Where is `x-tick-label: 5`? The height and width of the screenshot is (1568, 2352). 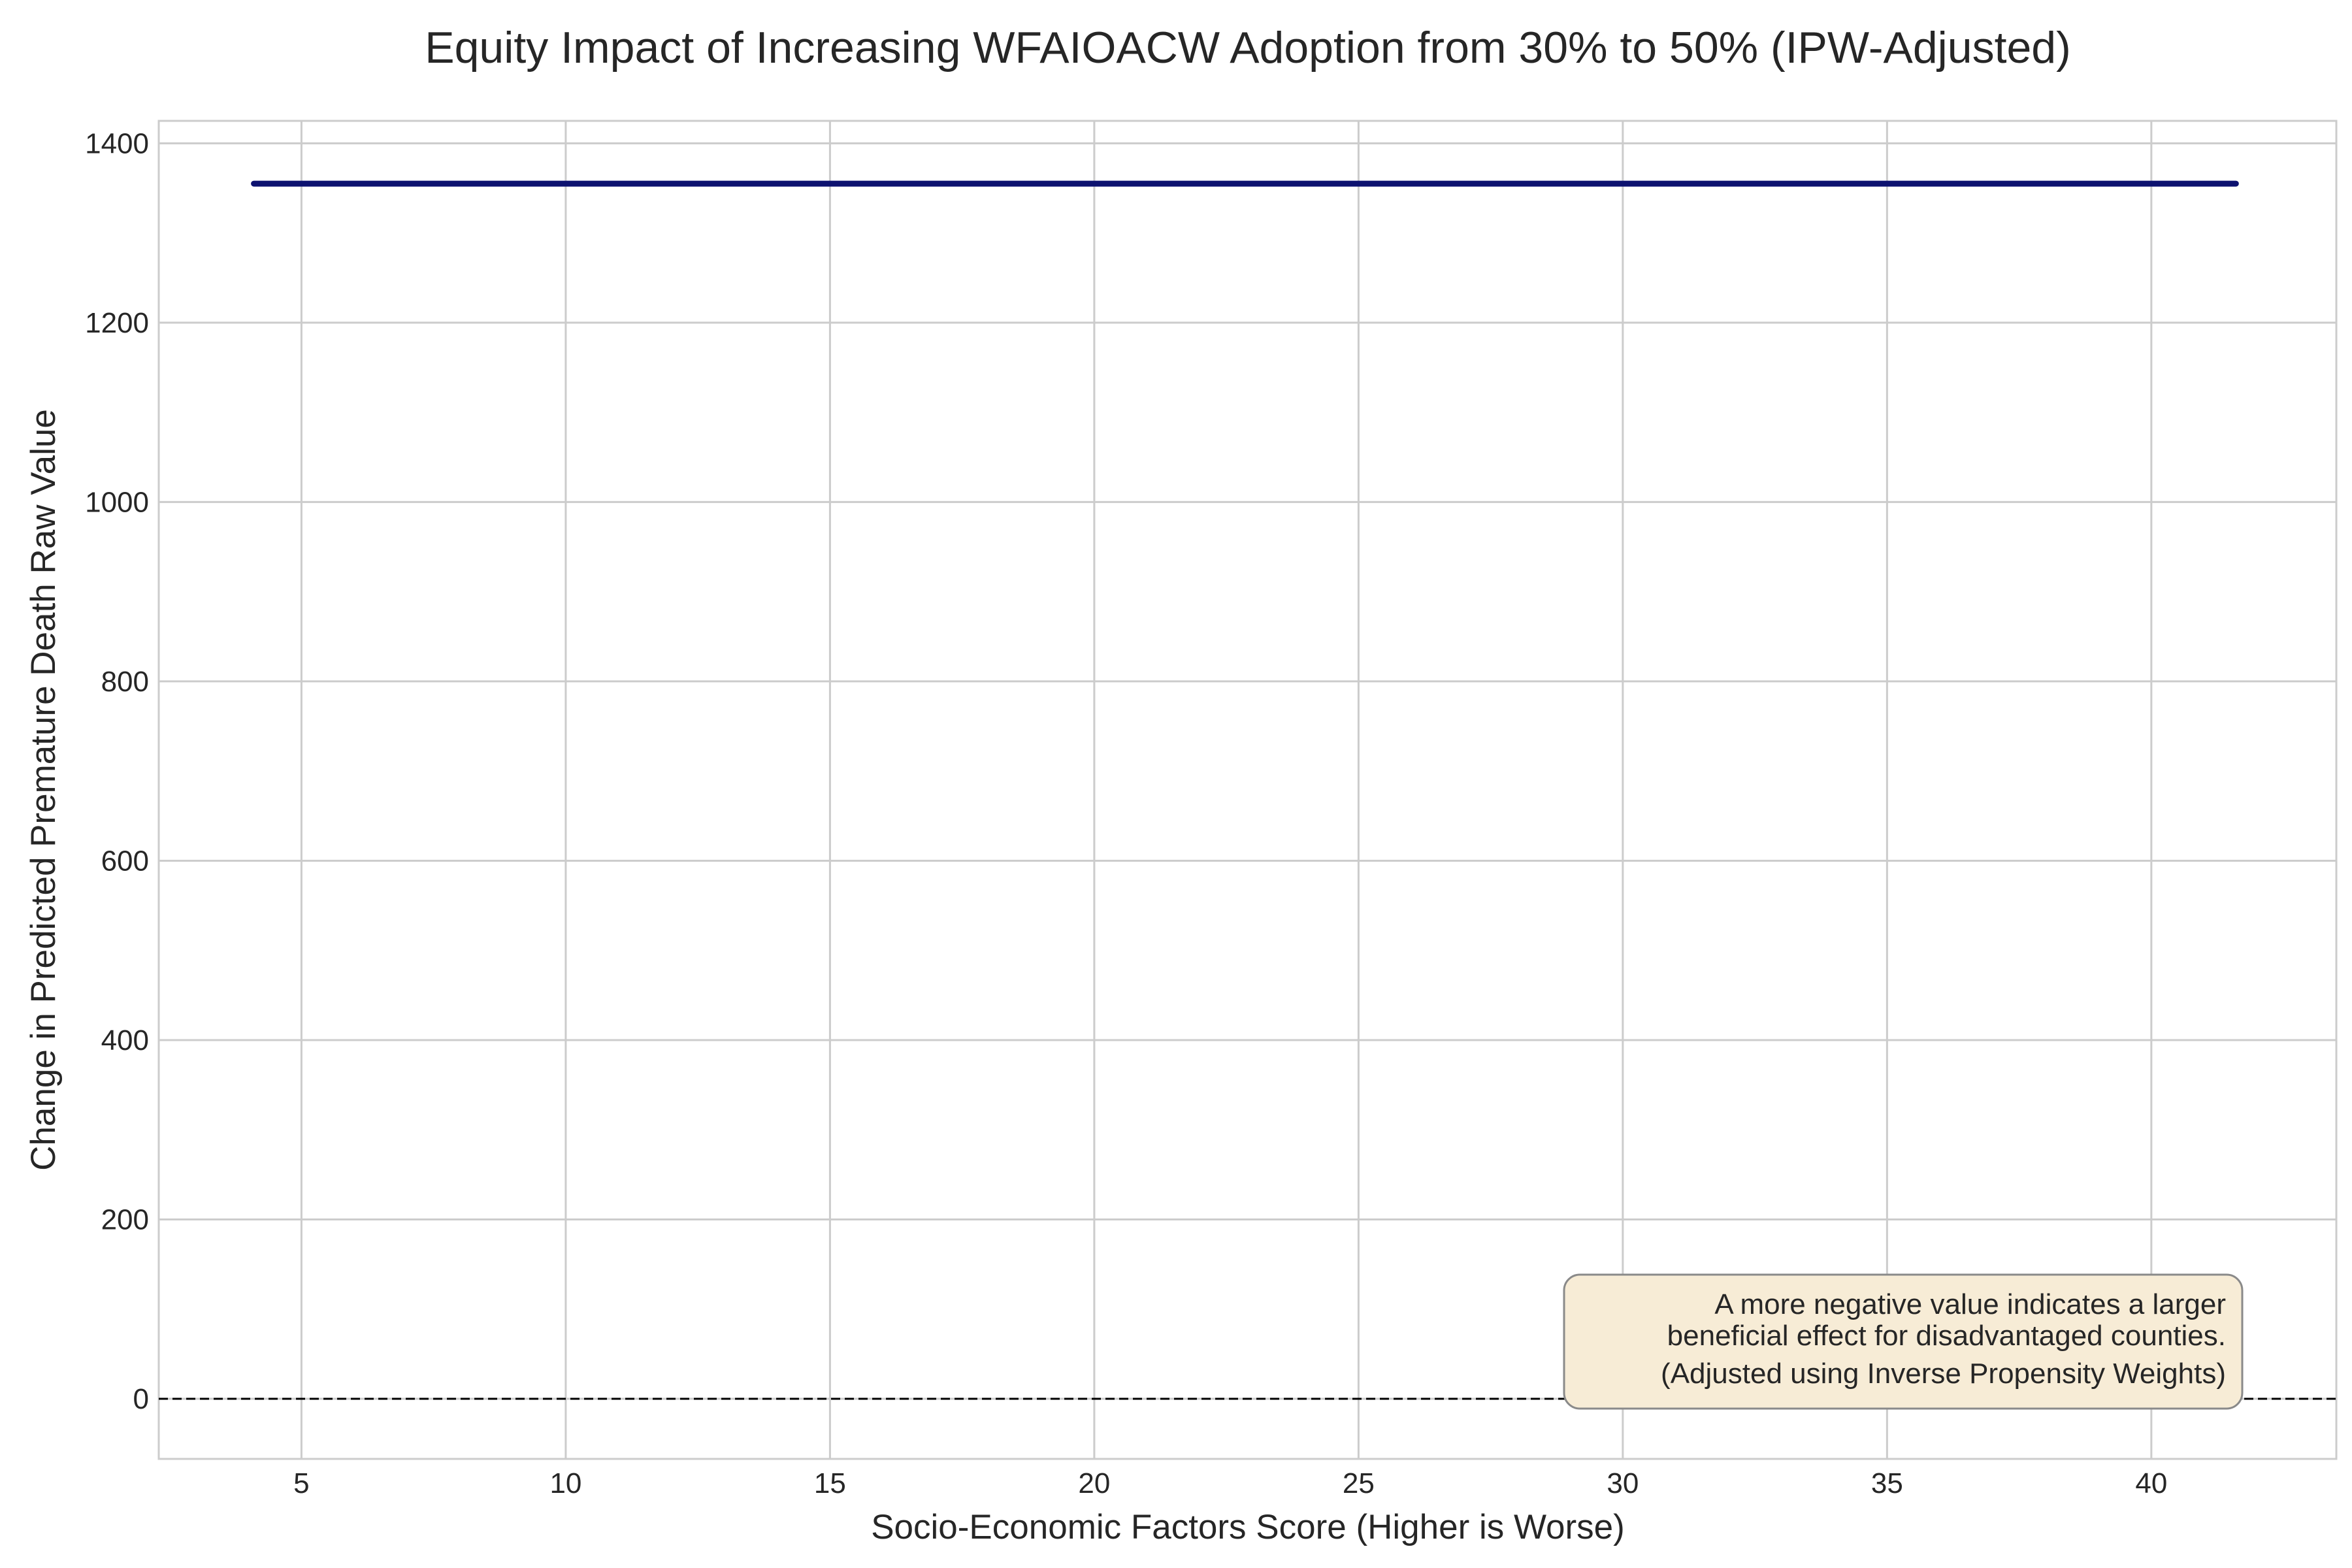
x-tick-label: 5 is located at coordinates (301, 1483).